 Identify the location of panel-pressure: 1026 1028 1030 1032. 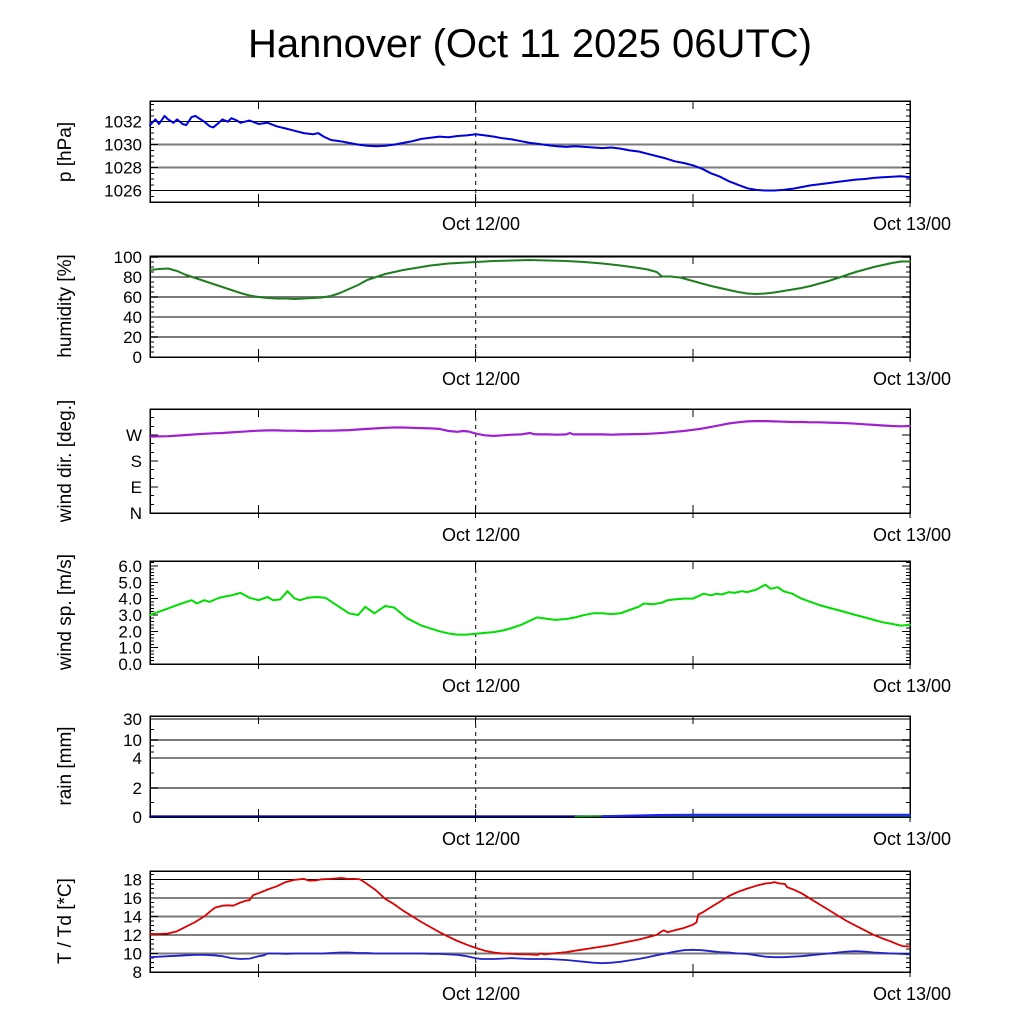
(507, 153).